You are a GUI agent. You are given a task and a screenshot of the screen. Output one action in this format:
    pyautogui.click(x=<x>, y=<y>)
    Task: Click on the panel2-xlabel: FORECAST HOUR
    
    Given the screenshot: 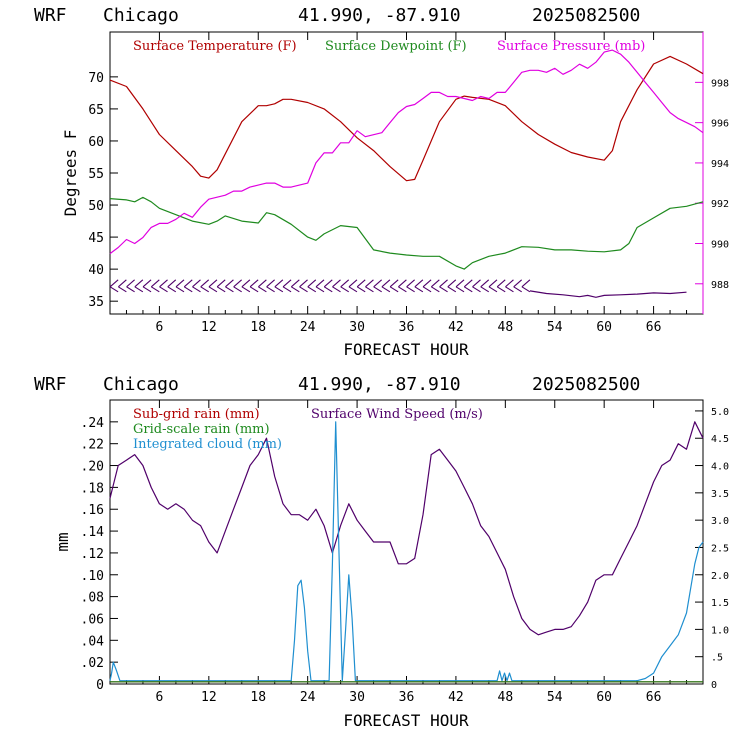 What is the action you would take?
    pyautogui.click(x=406, y=720)
    